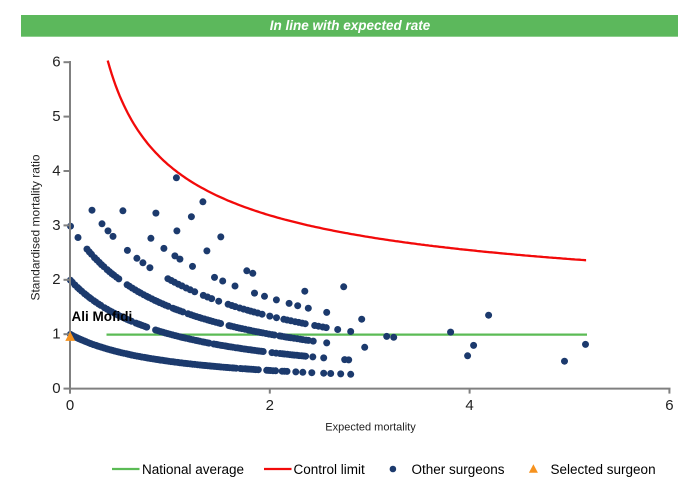  What do you see at coordinates (56, 334) in the screenshot?
I see `svg-text: 1` at bounding box center [56, 334].